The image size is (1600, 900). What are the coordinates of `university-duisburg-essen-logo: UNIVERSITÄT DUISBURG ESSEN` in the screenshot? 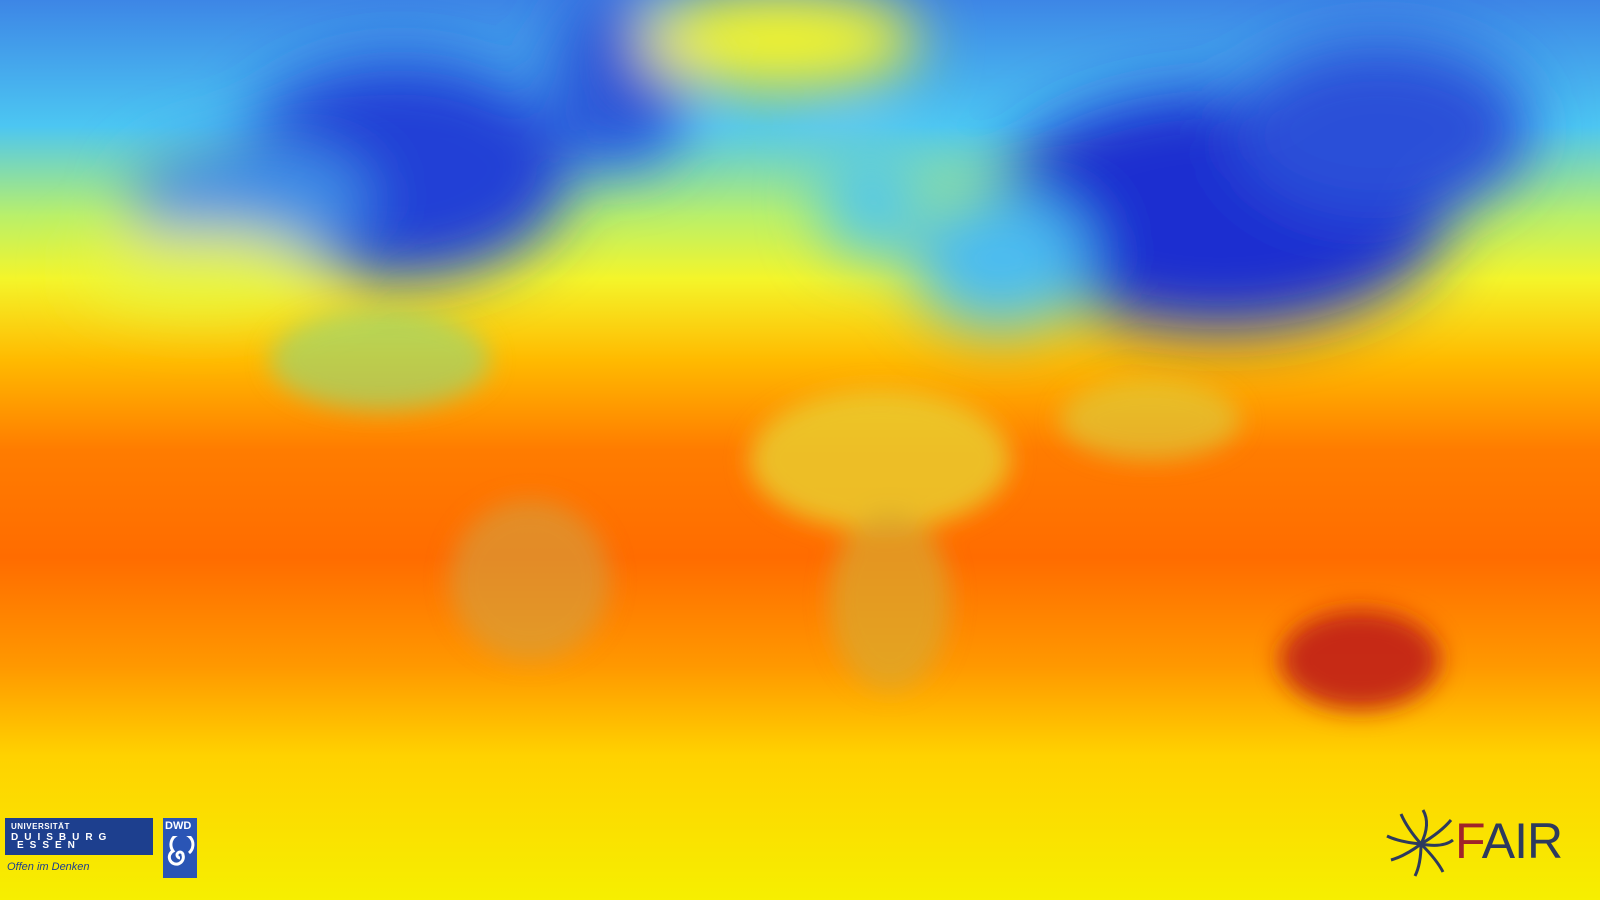 It's located at (79, 836).